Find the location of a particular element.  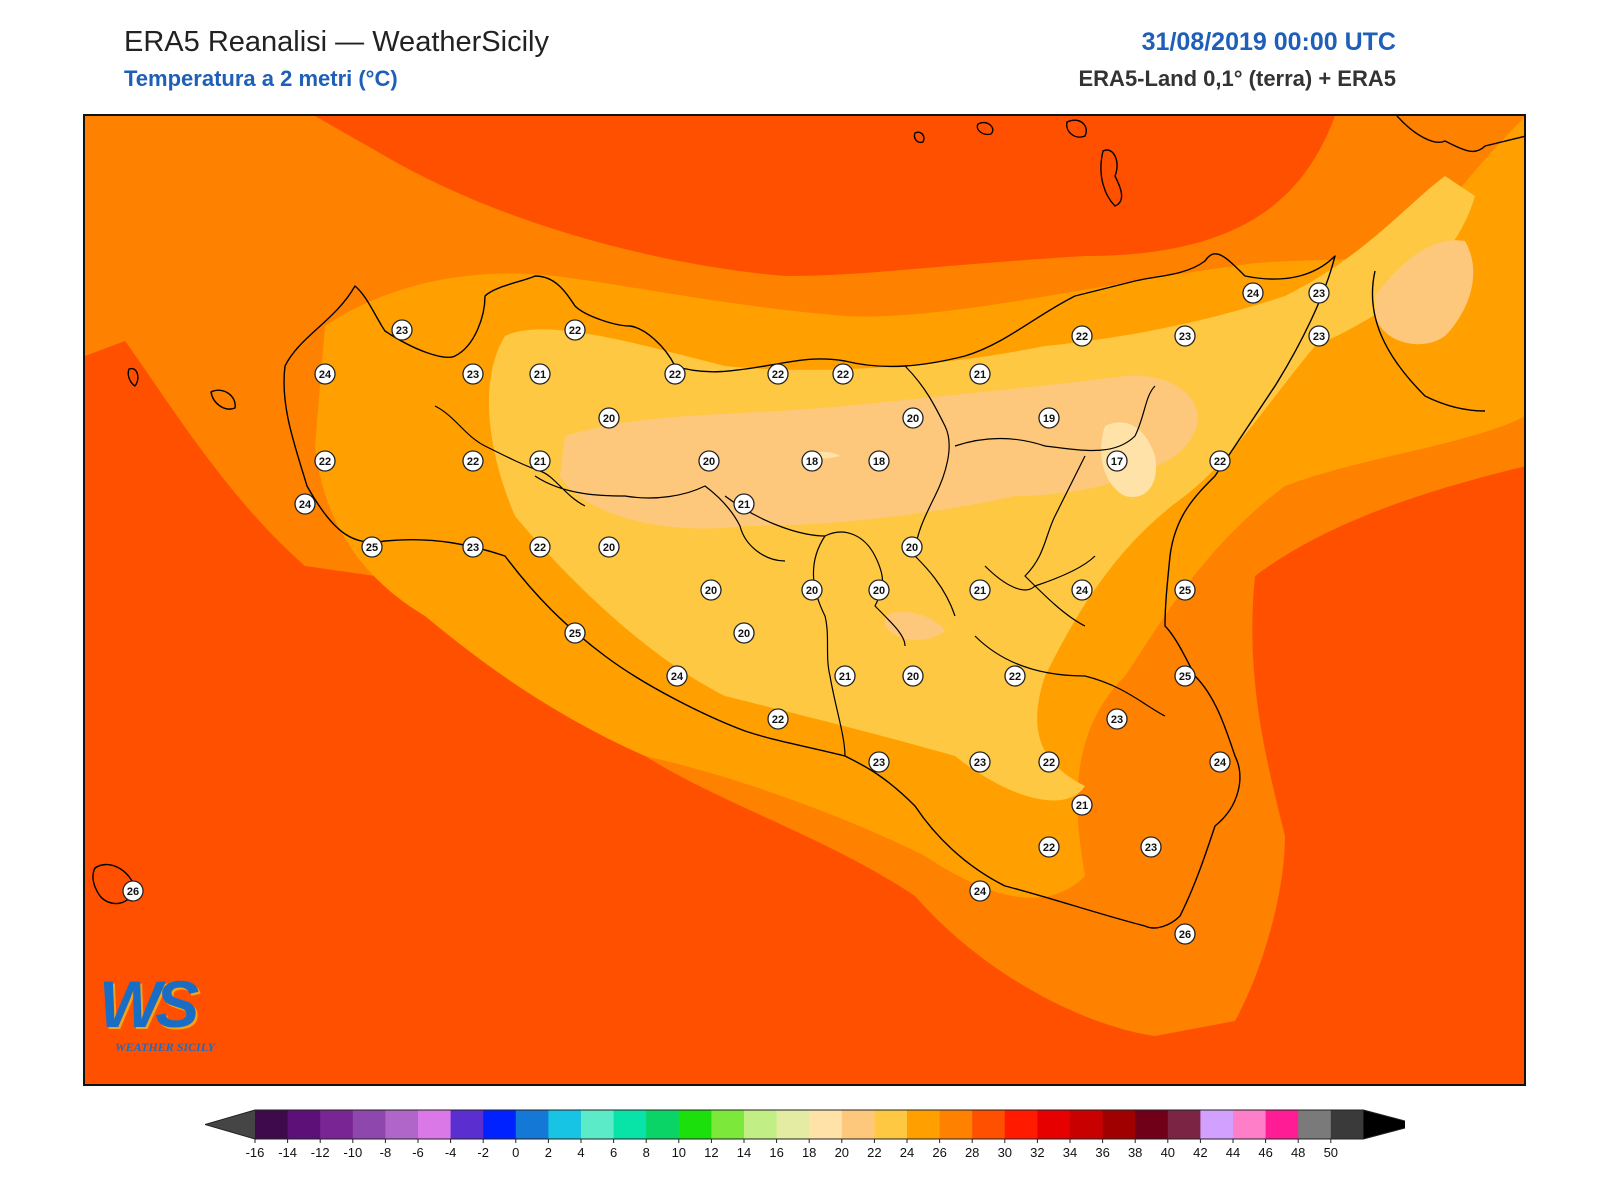

colorbar-tick-label: 26 is located at coordinates (939, 1152).